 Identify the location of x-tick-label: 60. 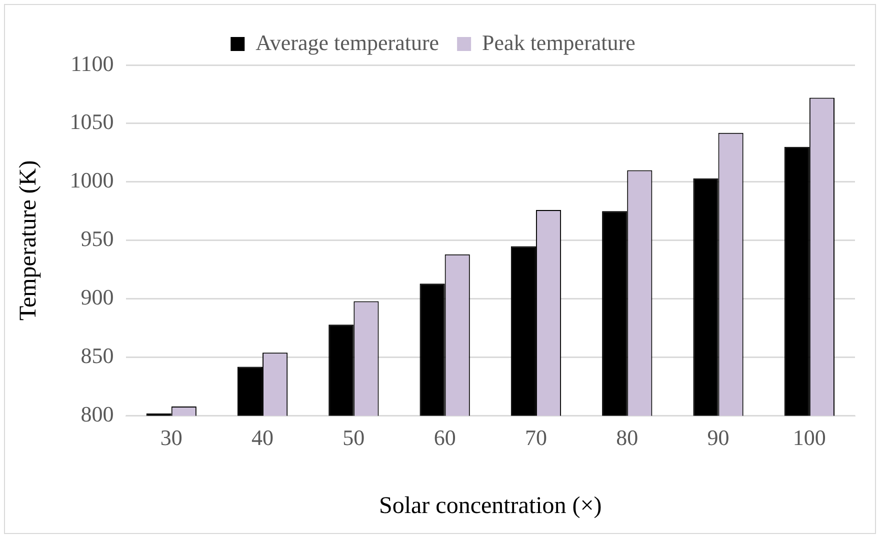
(445, 437).